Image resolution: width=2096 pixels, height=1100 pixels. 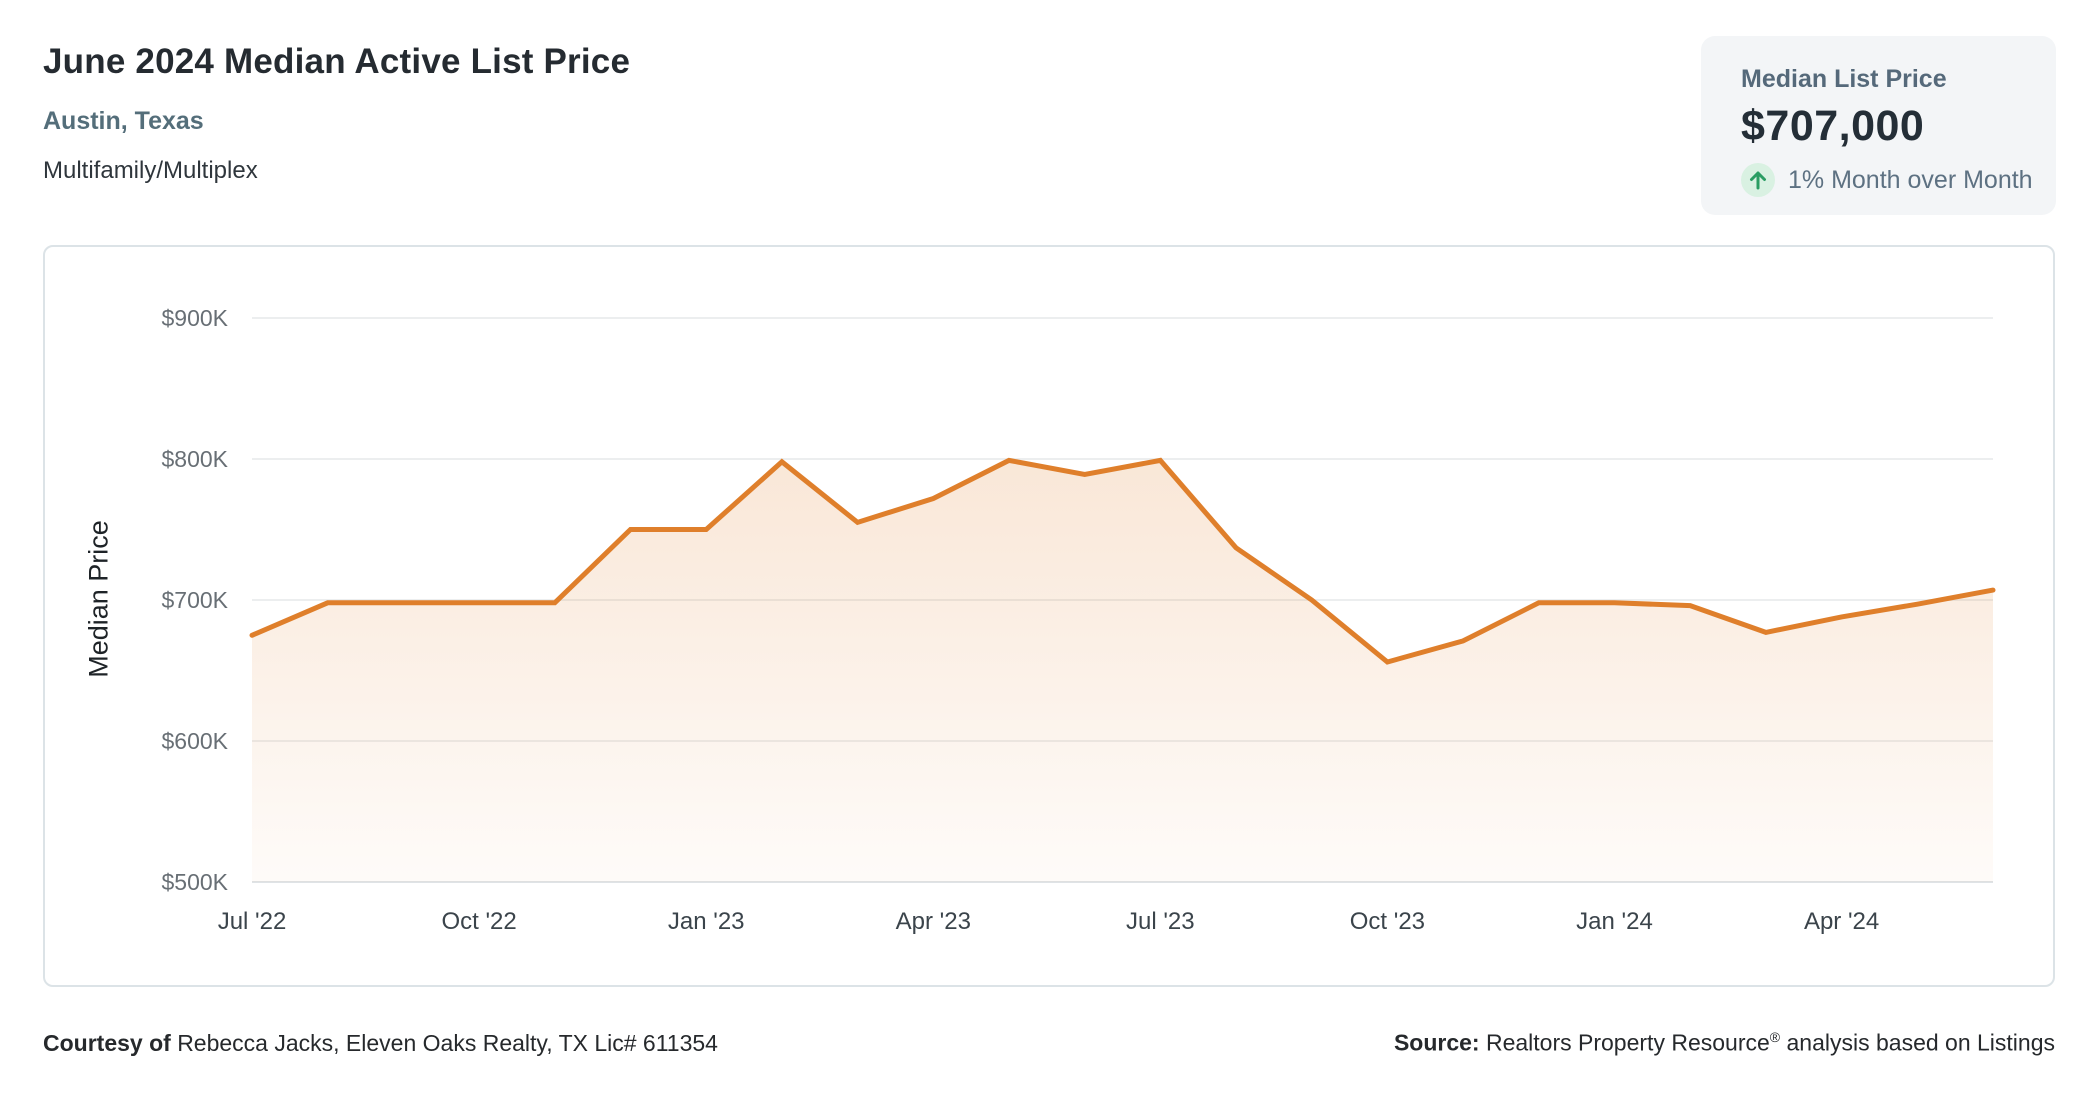 I want to click on y-axis-title: Median Price, so click(x=98, y=599).